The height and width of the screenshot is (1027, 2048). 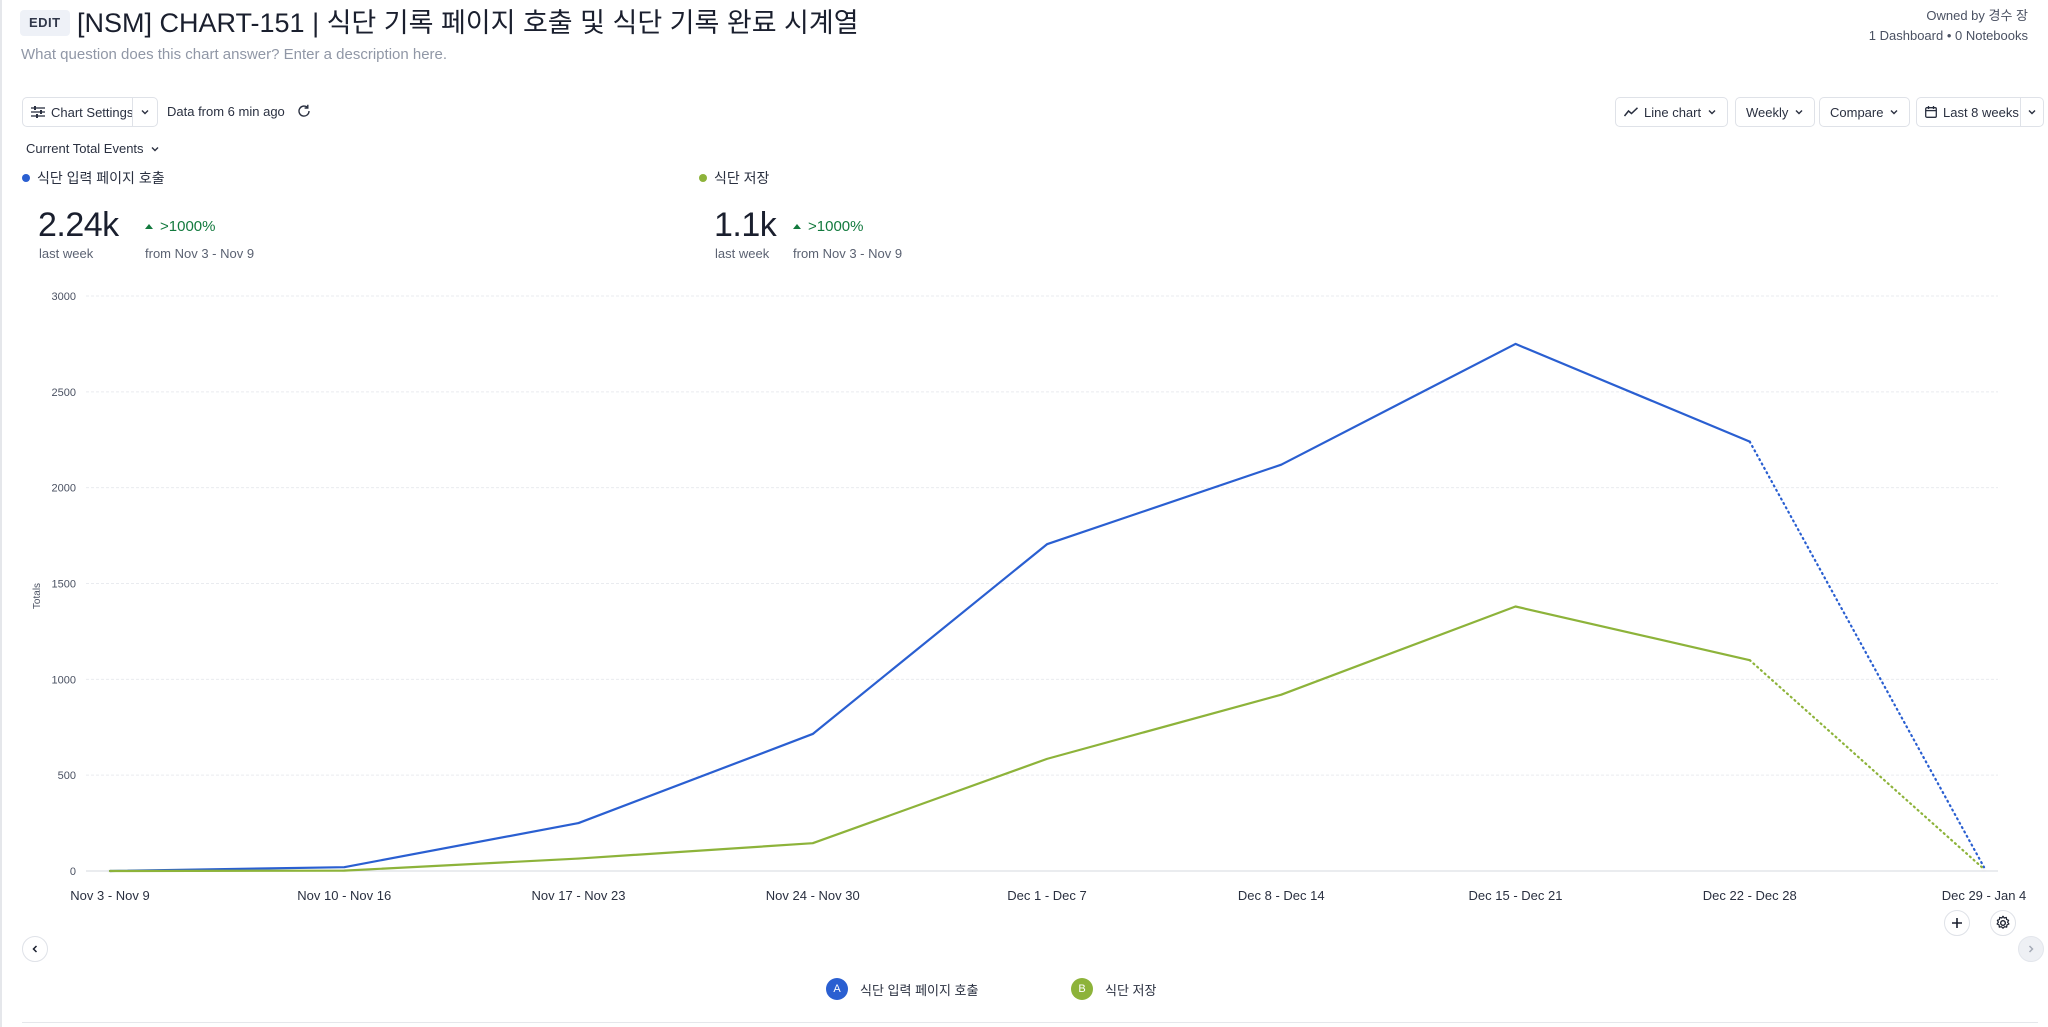 What do you see at coordinates (1857, 112) in the screenshot?
I see `compare-label: Compare` at bounding box center [1857, 112].